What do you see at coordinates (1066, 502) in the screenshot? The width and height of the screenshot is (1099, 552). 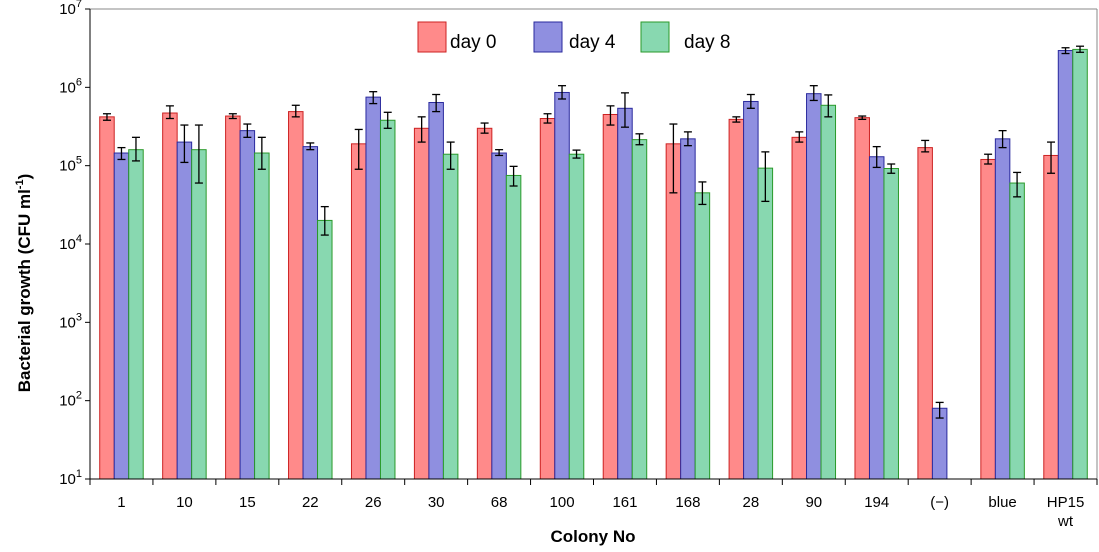 I see `x-tick-label: HP15` at bounding box center [1066, 502].